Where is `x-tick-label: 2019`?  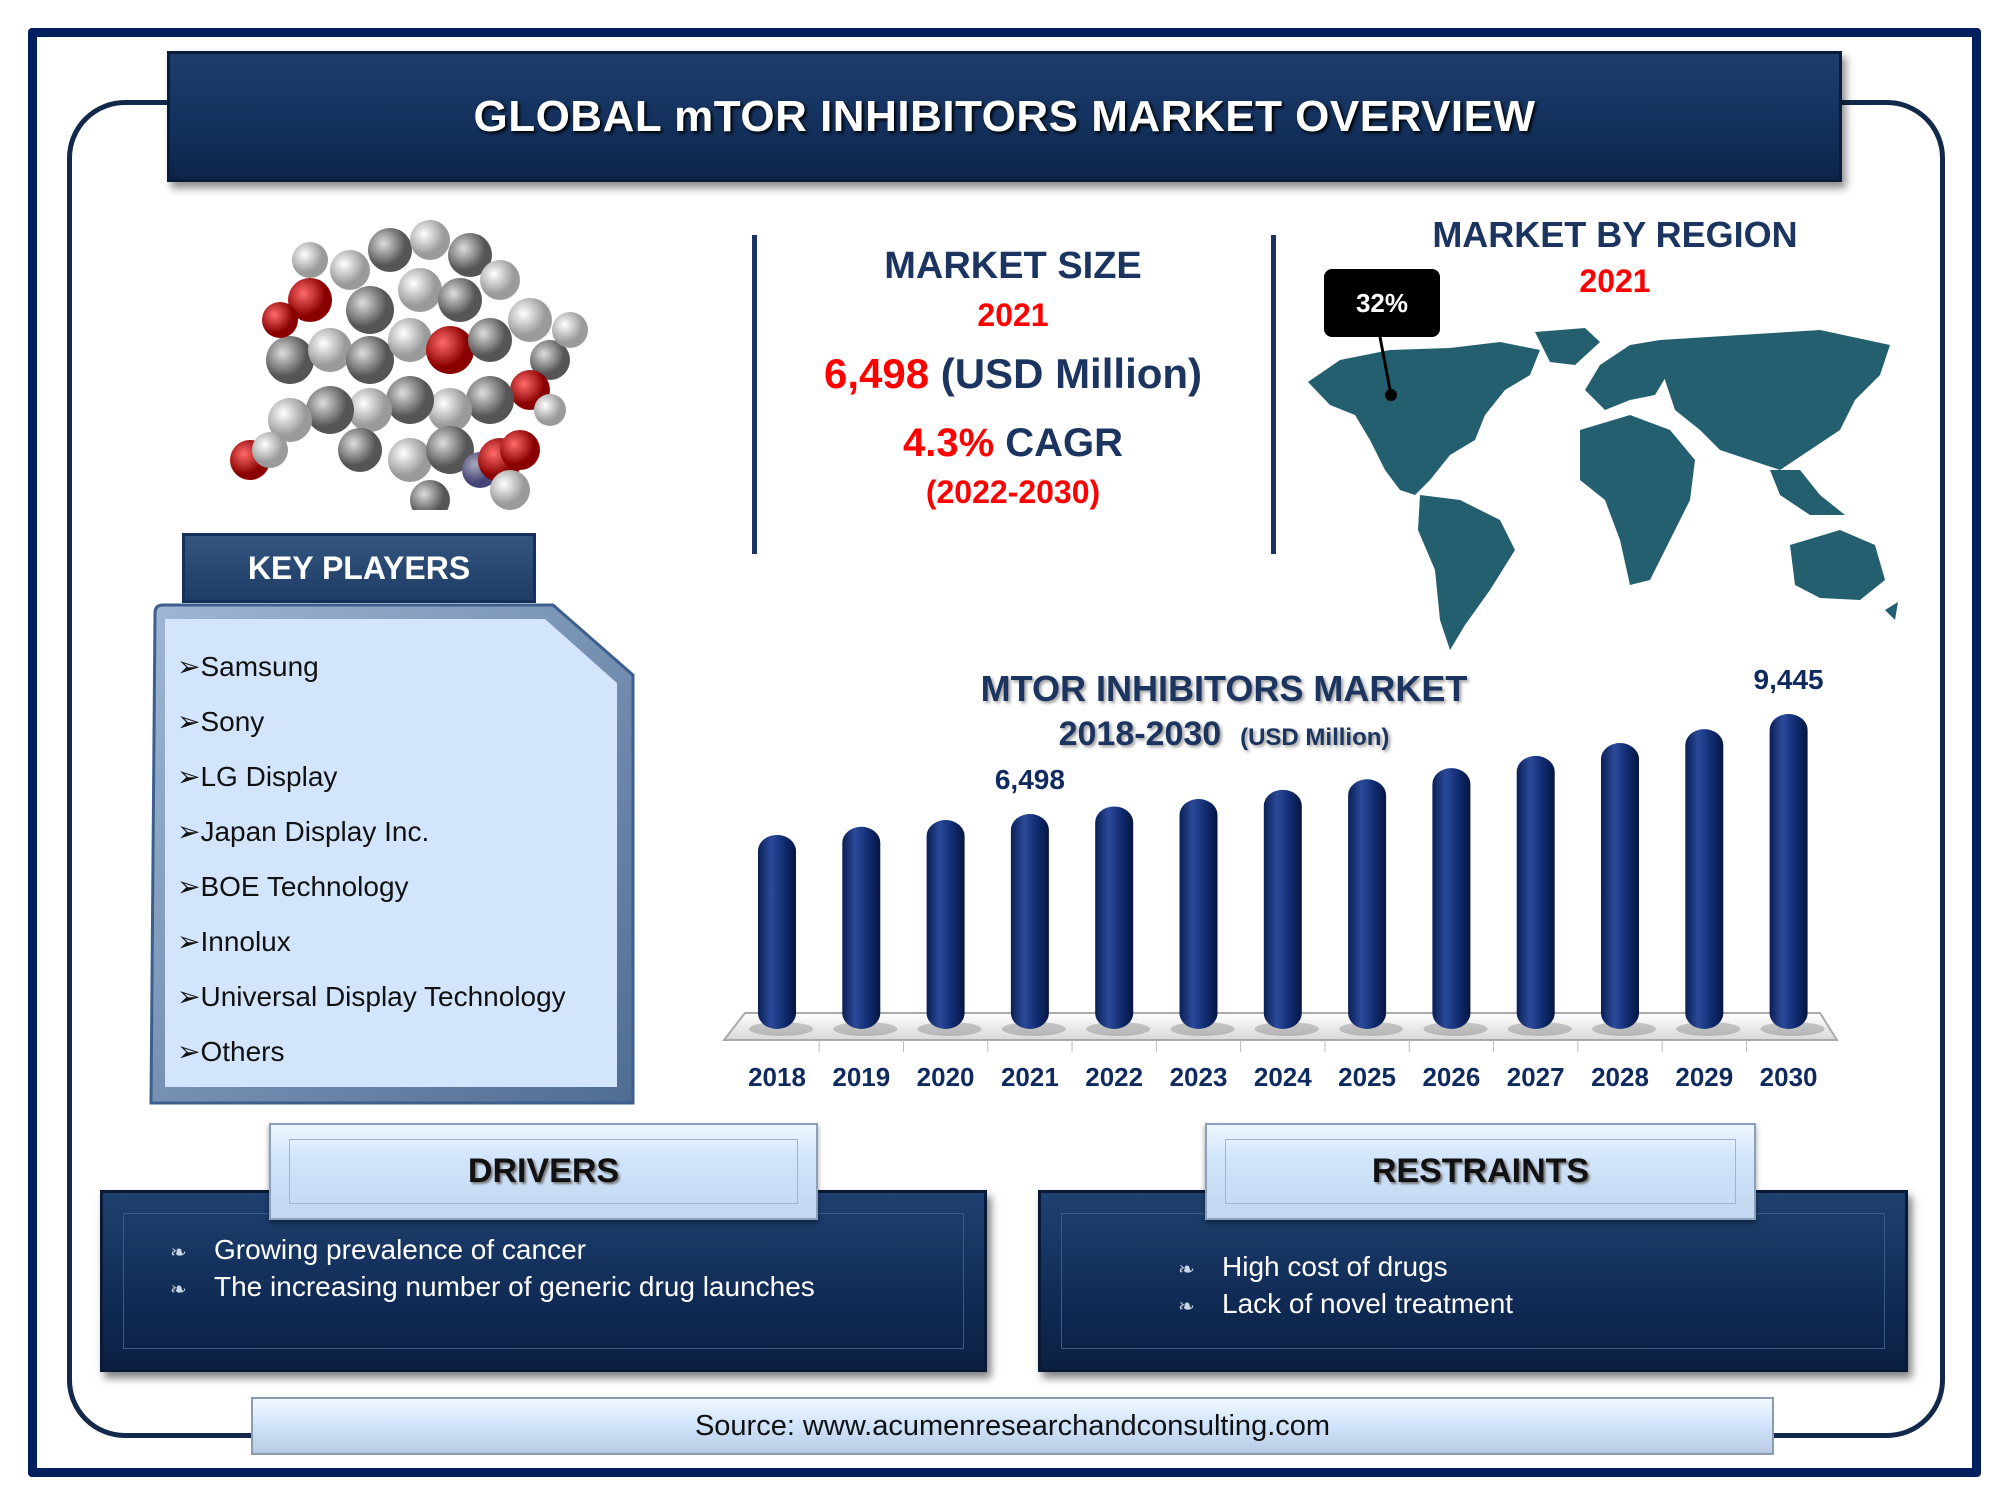 x-tick-label: 2019 is located at coordinates (861, 1077).